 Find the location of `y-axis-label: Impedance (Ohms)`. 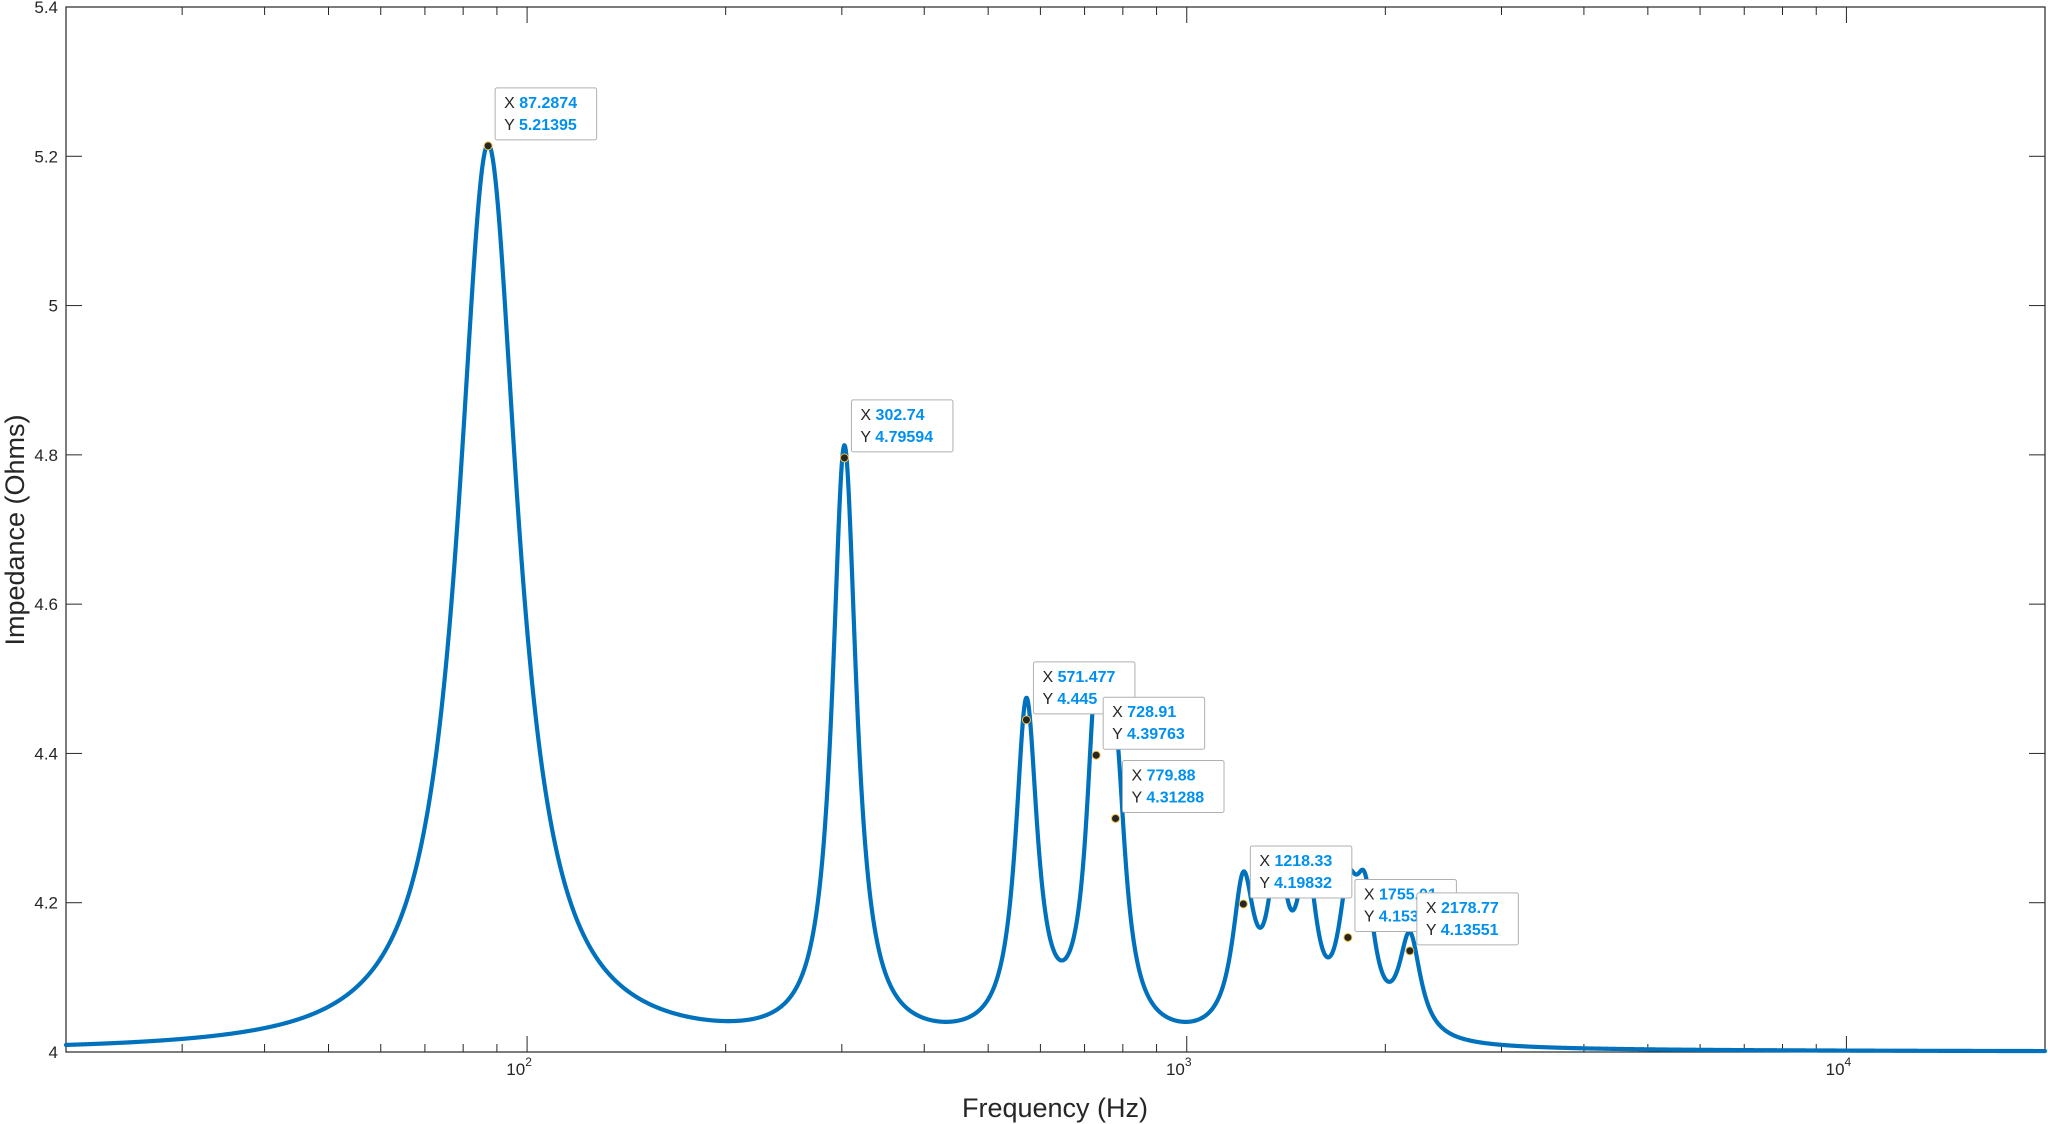

y-axis-label: Impedance (Ohms) is located at coordinates (15, 529).